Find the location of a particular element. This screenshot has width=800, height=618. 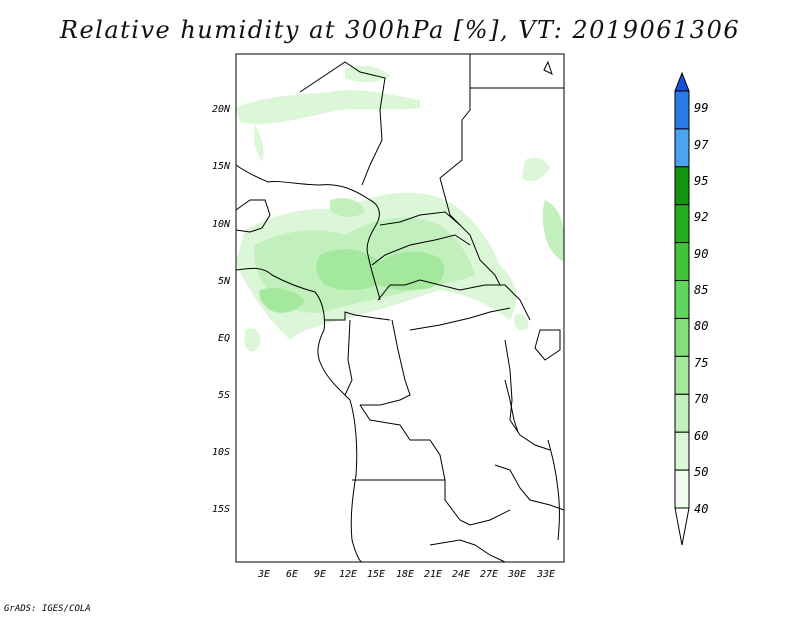

colorbar-boxes is located at coordinates (682, 299).